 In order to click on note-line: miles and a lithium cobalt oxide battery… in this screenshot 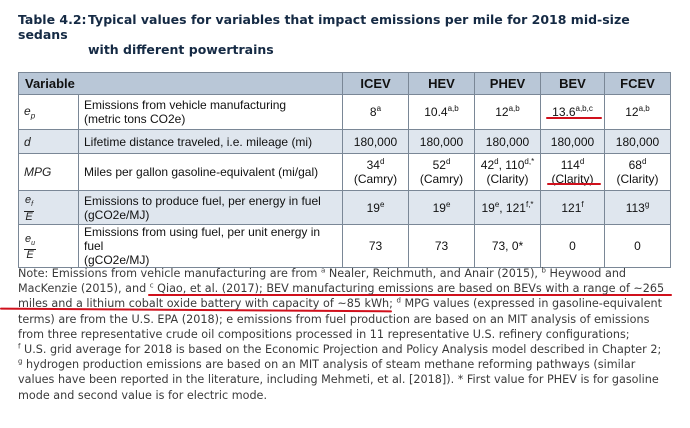, I will do `click(340, 303)`.